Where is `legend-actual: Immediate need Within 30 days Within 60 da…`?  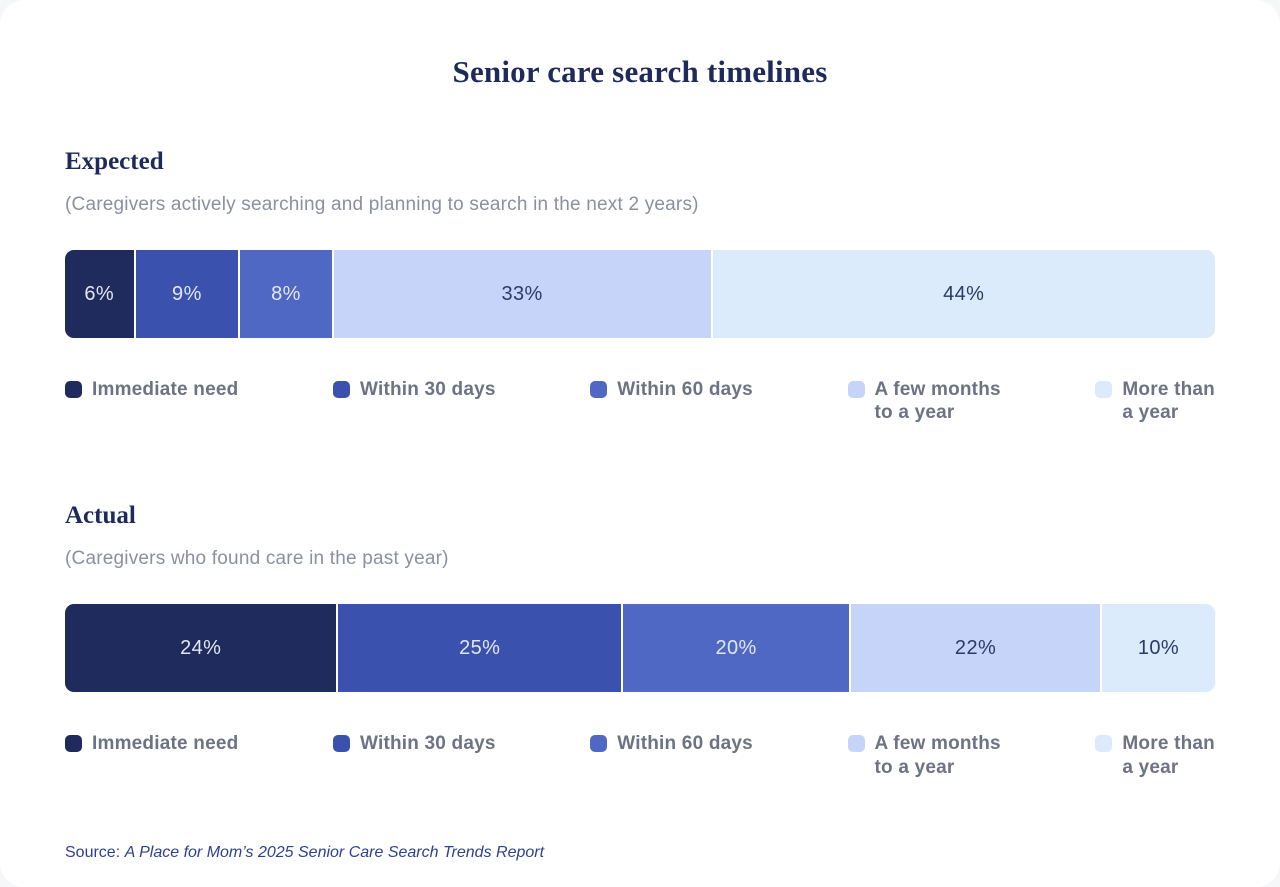
legend-actual: Immediate need Within 30 days Within 60 da… is located at coordinates (640, 755).